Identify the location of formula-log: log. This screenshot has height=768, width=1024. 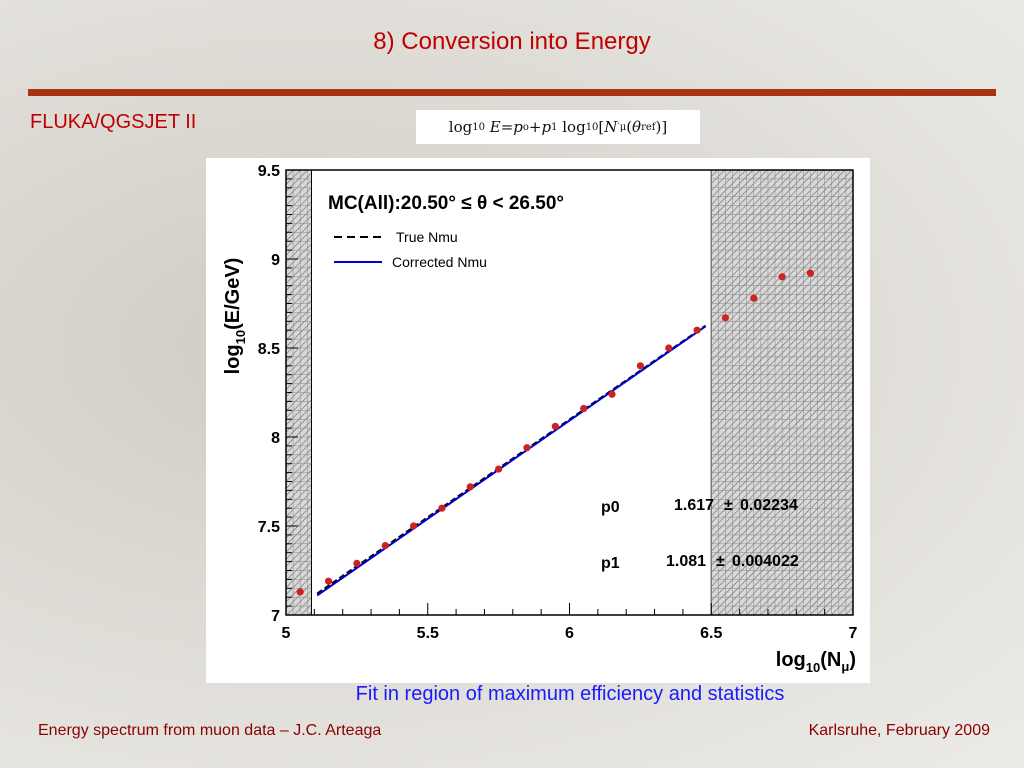
(460, 127).